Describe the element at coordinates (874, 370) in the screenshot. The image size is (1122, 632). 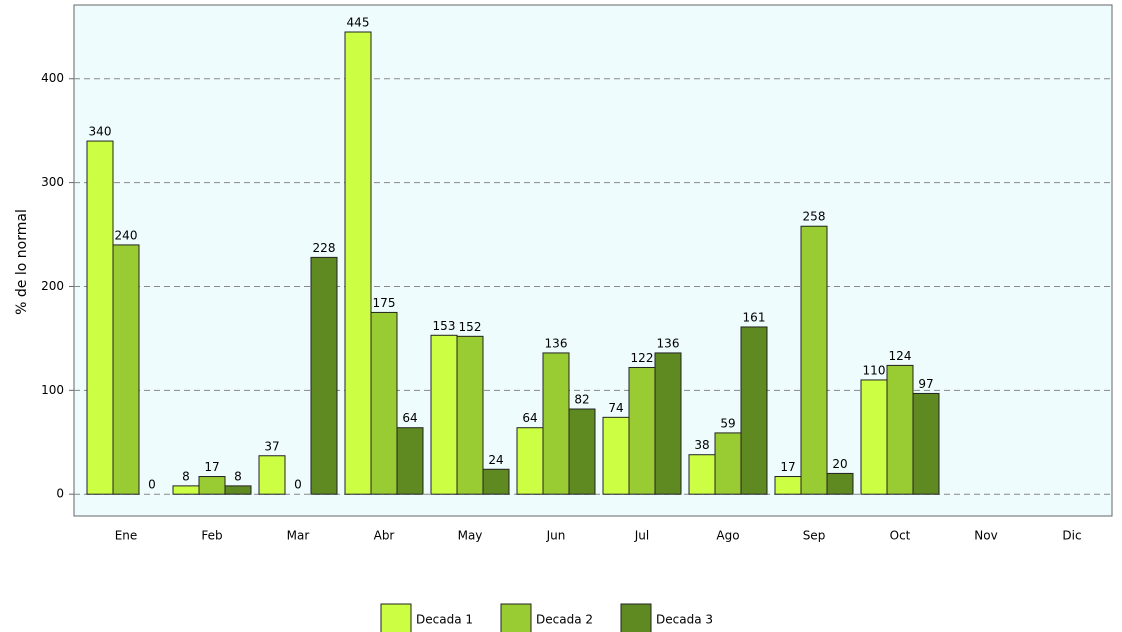
I see `data-label: 110` at that location.